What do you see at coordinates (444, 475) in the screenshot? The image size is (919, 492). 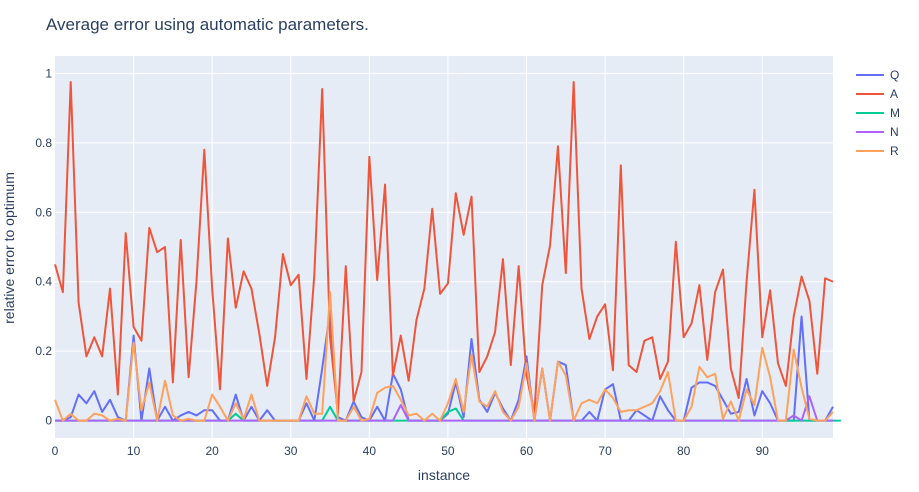 I see `x-axis-title: instance` at bounding box center [444, 475].